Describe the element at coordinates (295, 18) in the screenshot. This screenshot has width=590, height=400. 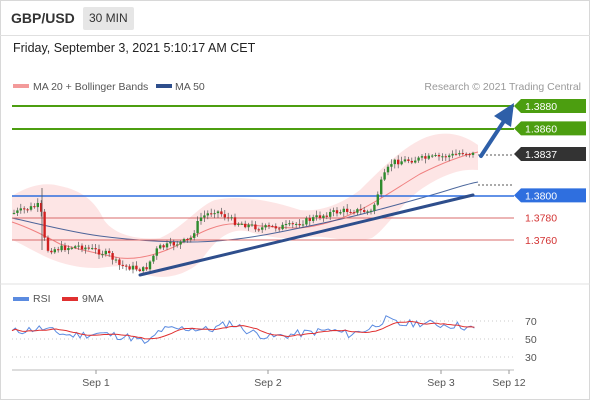
I see `chart-header: GBP/USD 30 MIN` at that location.